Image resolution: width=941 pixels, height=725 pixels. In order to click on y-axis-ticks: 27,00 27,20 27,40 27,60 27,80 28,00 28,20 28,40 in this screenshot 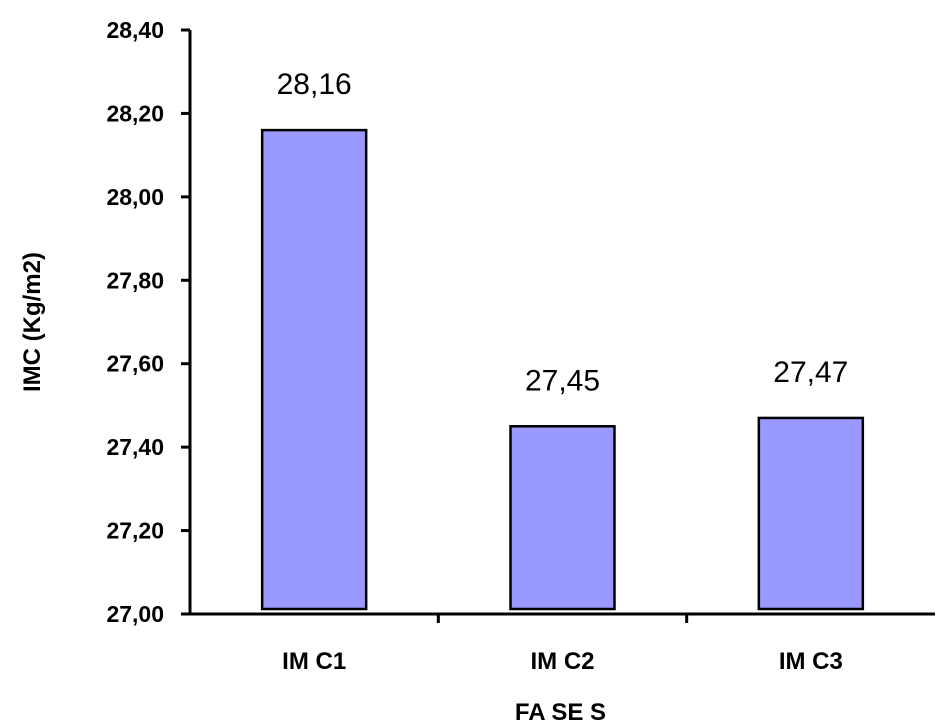, I will do `click(148, 322)`.